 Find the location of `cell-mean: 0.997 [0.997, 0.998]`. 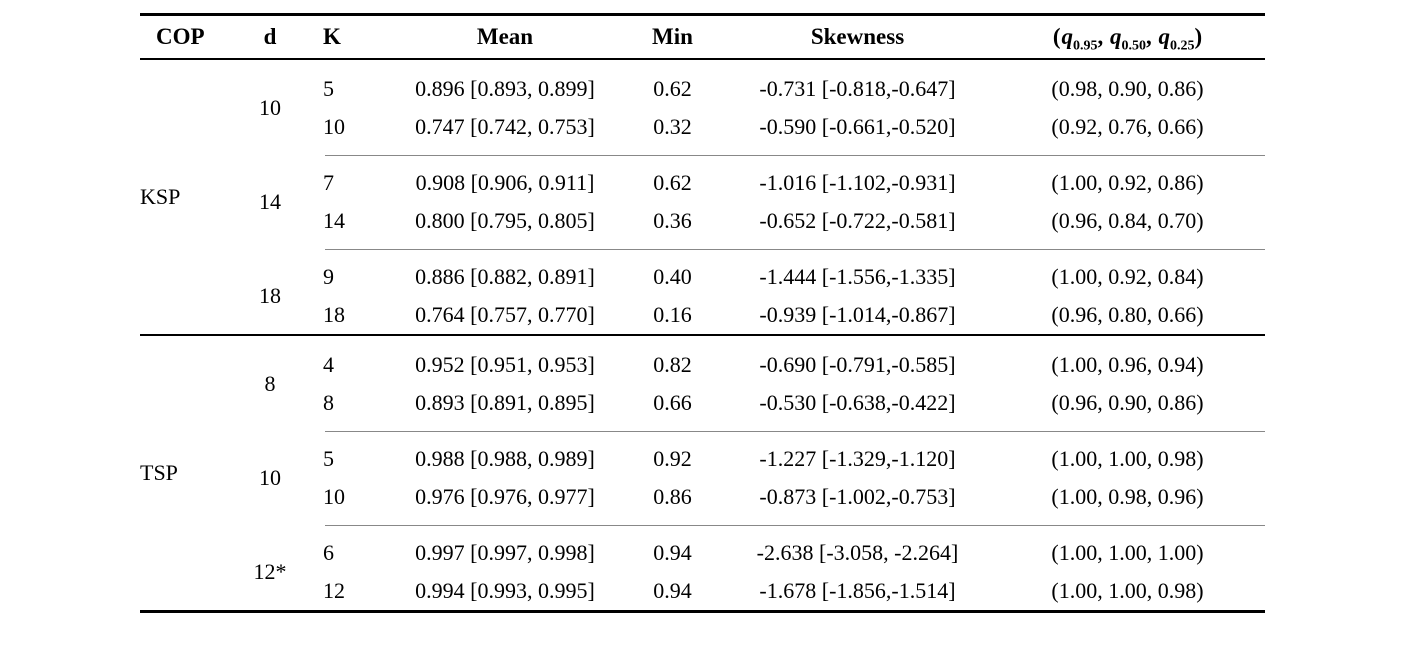

cell-mean: 0.997 [0.997, 0.998] is located at coordinates (505, 552).